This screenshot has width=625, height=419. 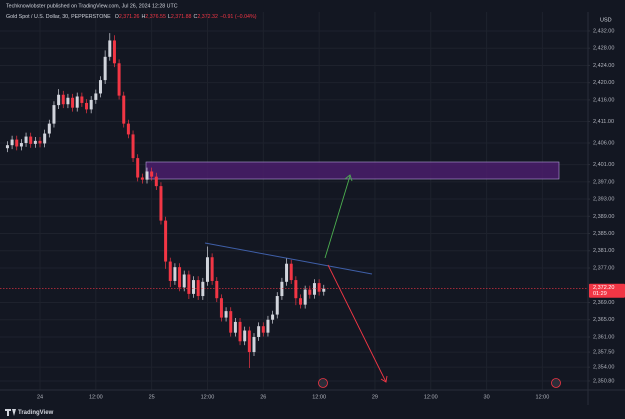 What do you see at coordinates (603, 100) in the screenshot?
I see `y-tick-label: 2,416.00` at bounding box center [603, 100].